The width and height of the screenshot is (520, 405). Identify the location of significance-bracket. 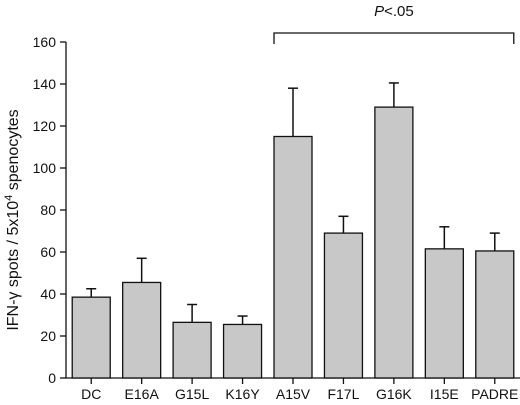
(394, 38).